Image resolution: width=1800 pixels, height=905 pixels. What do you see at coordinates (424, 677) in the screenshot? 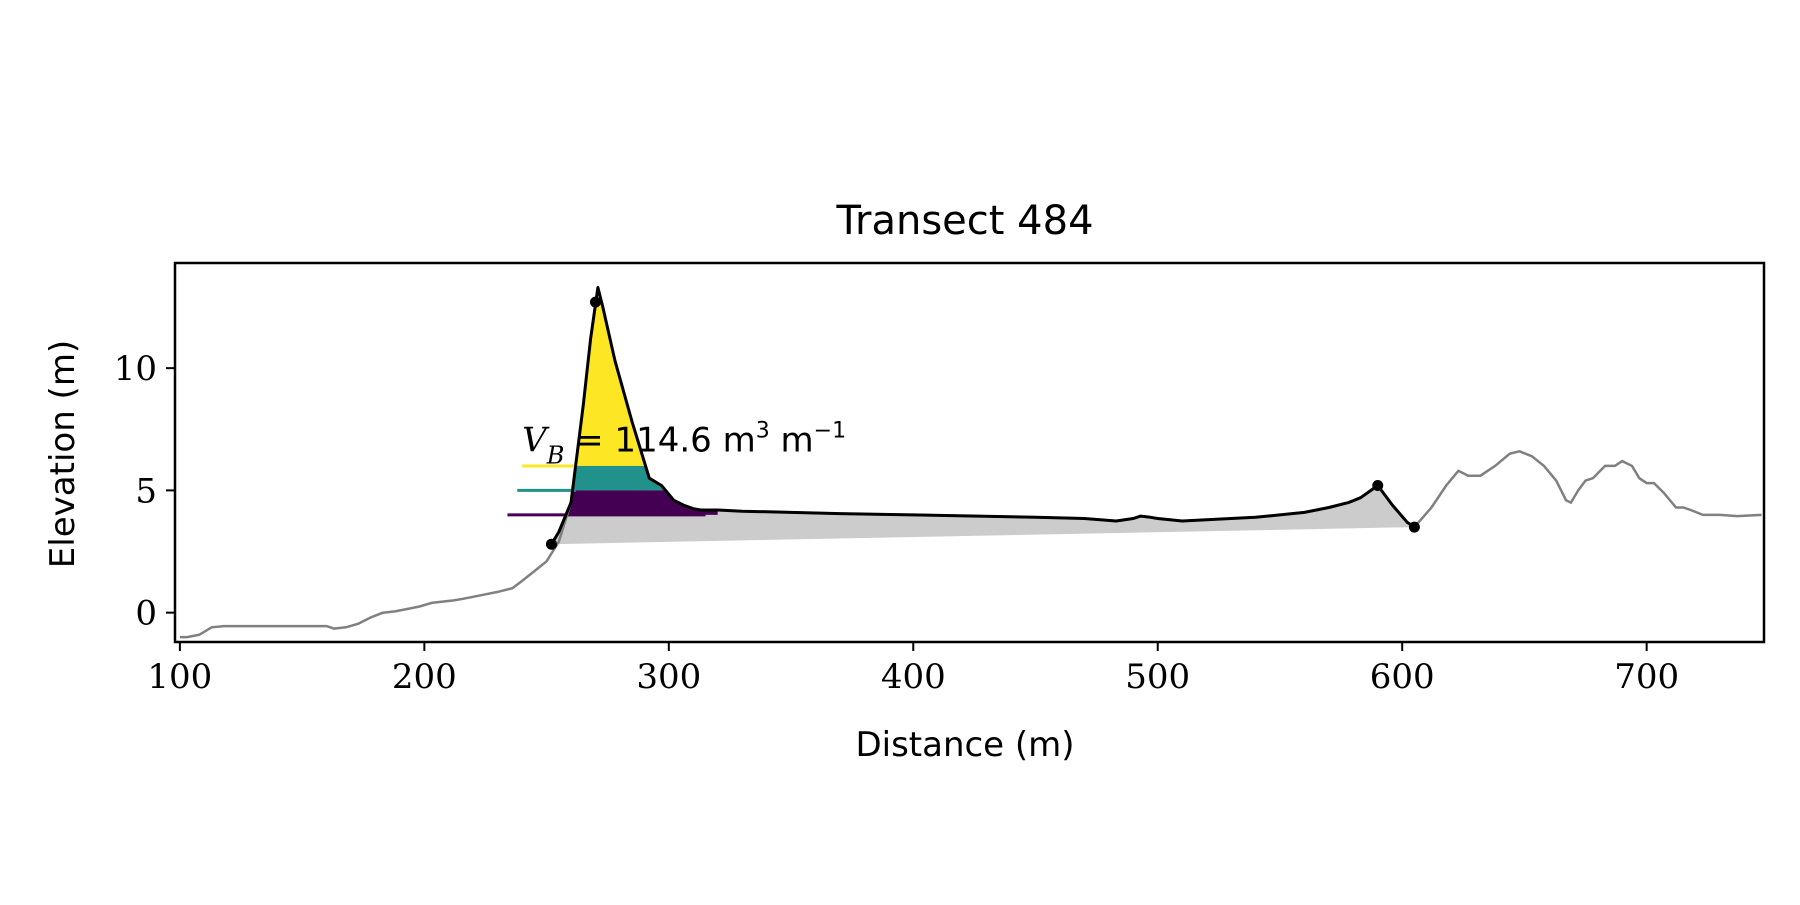
I see `x-tick-label: 200` at bounding box center [424, 677].